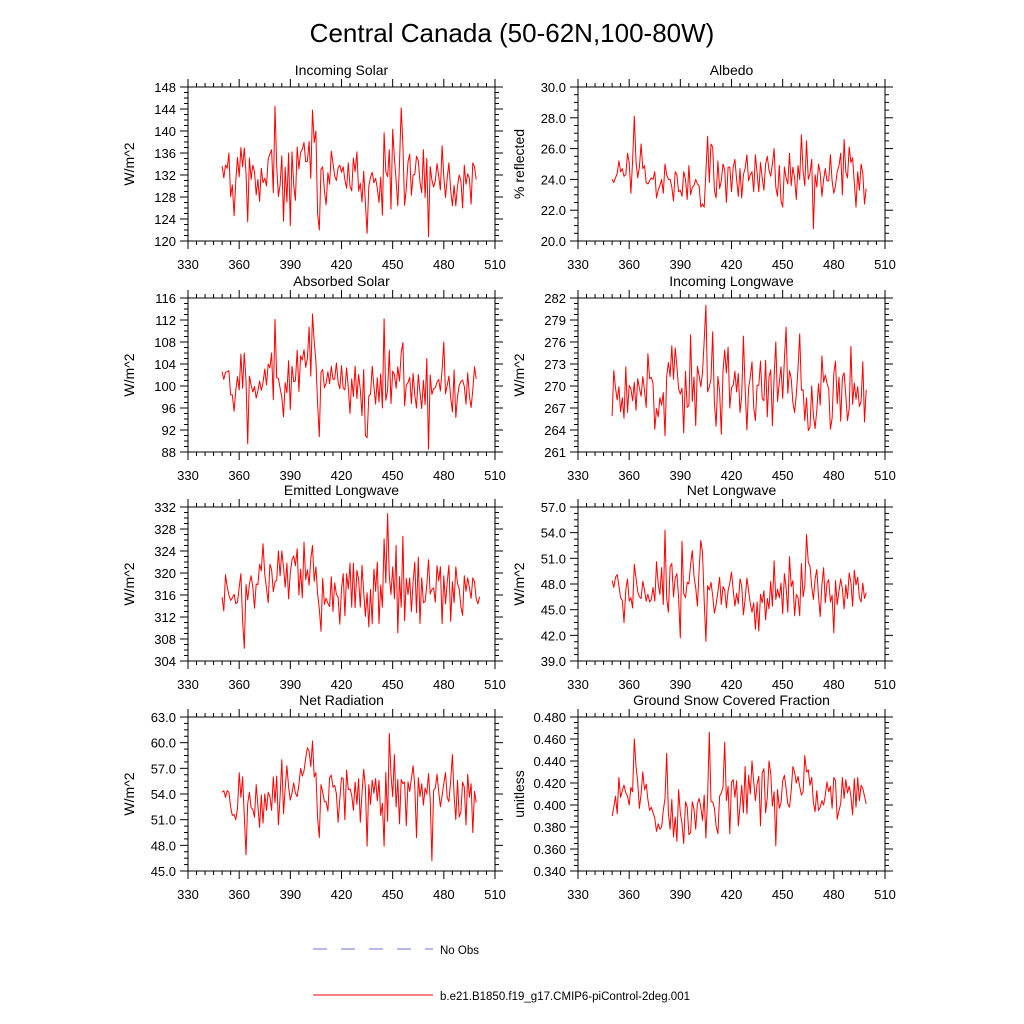 This screenshot has height=1024, width=1024. I want to click on y-tick-label: 270, so click(555, 386).